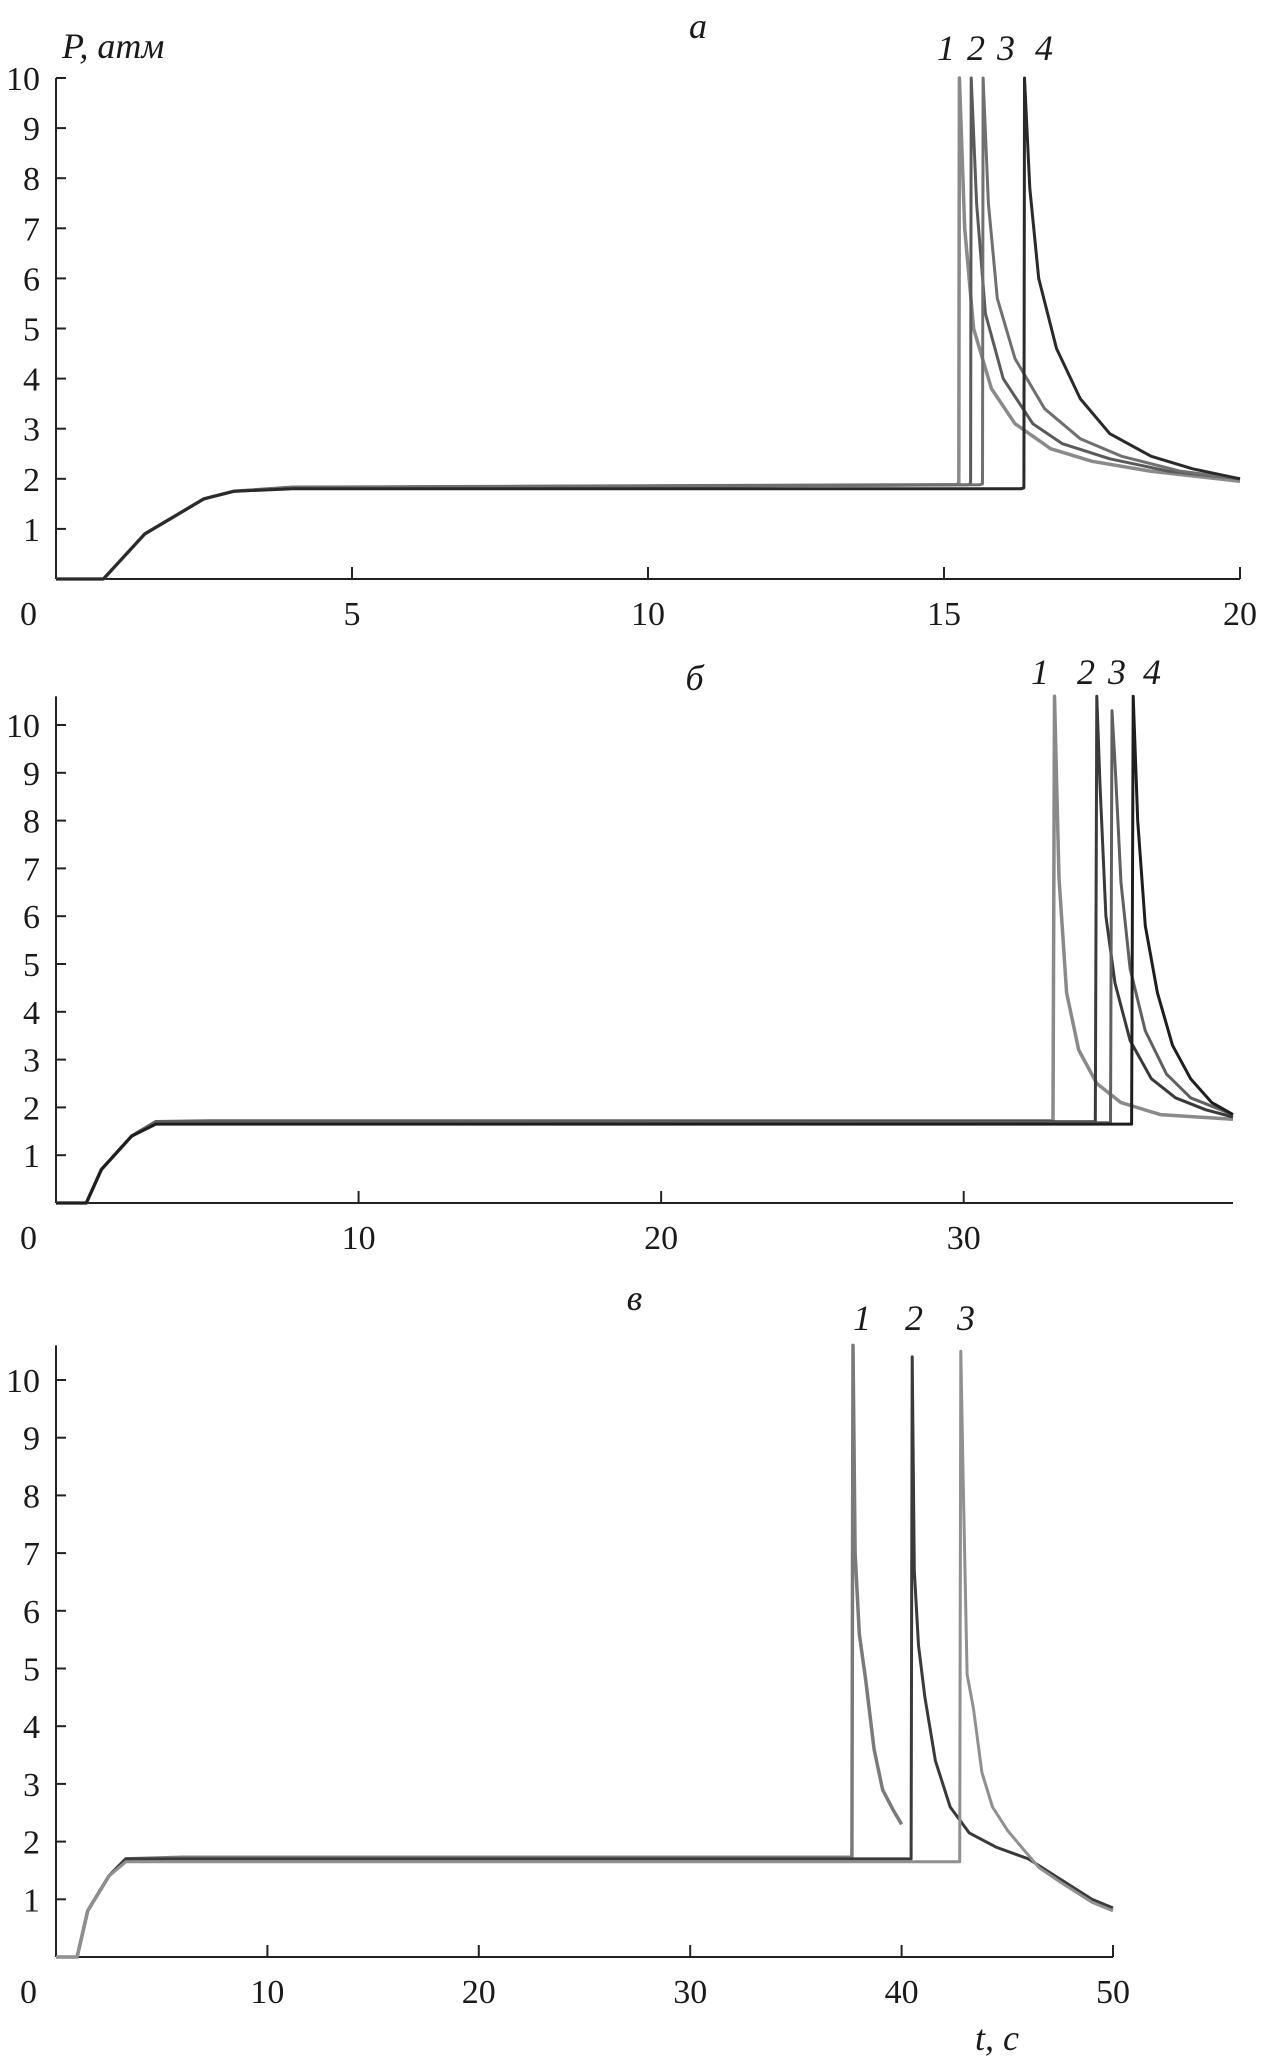 This screenshot has height=2059, width=1272. I want to click on panel-label: б, so click(695, 678).